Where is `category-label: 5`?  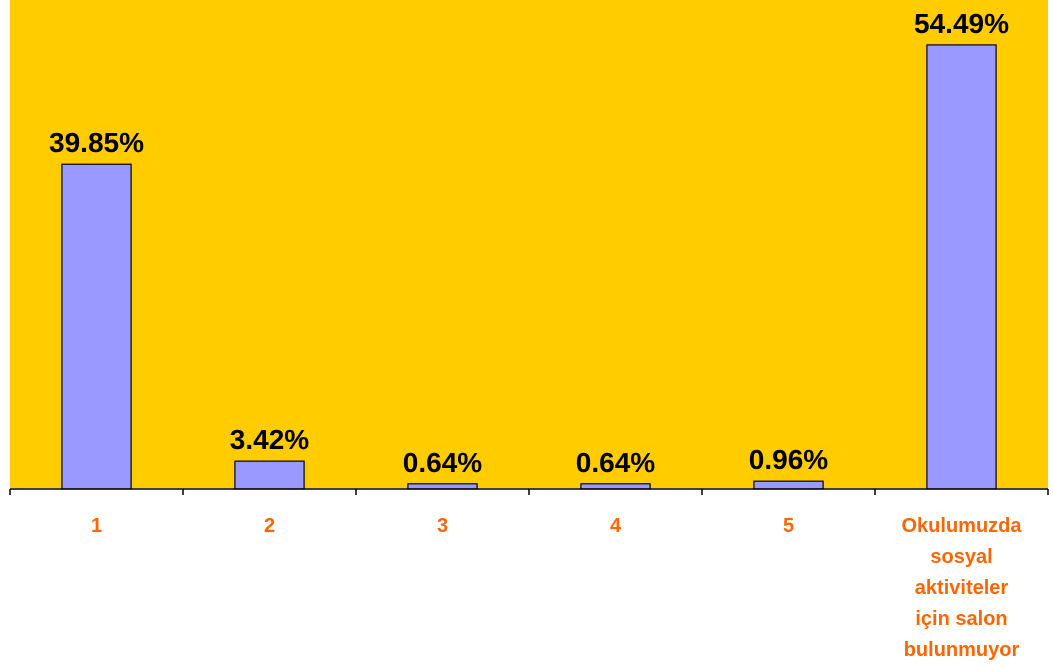
category-label: 5 is located at coordinates (788, 526).